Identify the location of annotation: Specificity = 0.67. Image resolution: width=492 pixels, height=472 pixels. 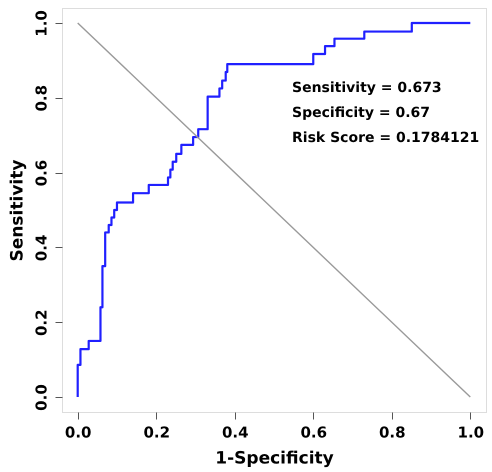
(361, 113).